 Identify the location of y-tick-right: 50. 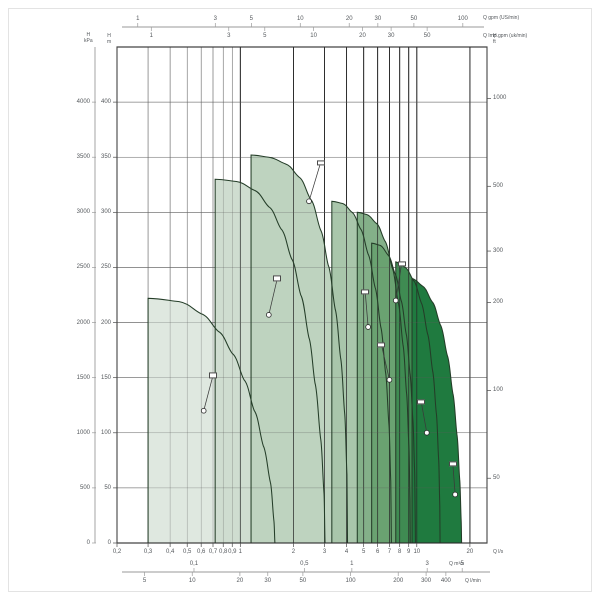
(496, 478).